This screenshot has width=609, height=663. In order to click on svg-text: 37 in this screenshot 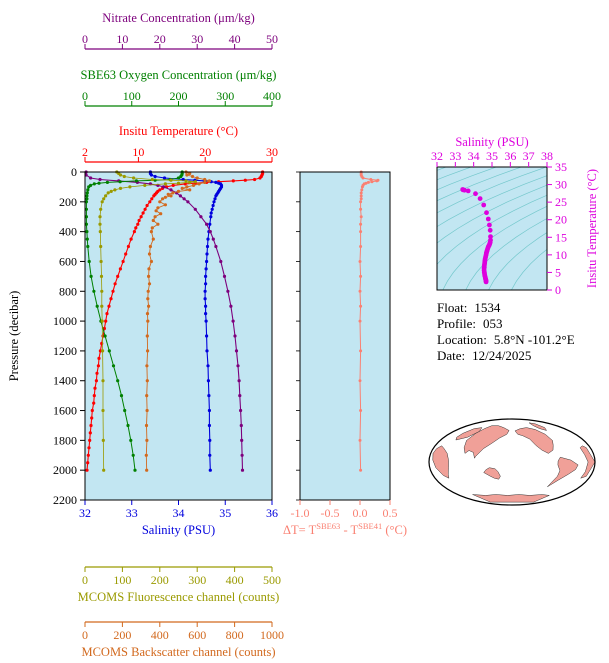, I will do `click(529, 156)`.